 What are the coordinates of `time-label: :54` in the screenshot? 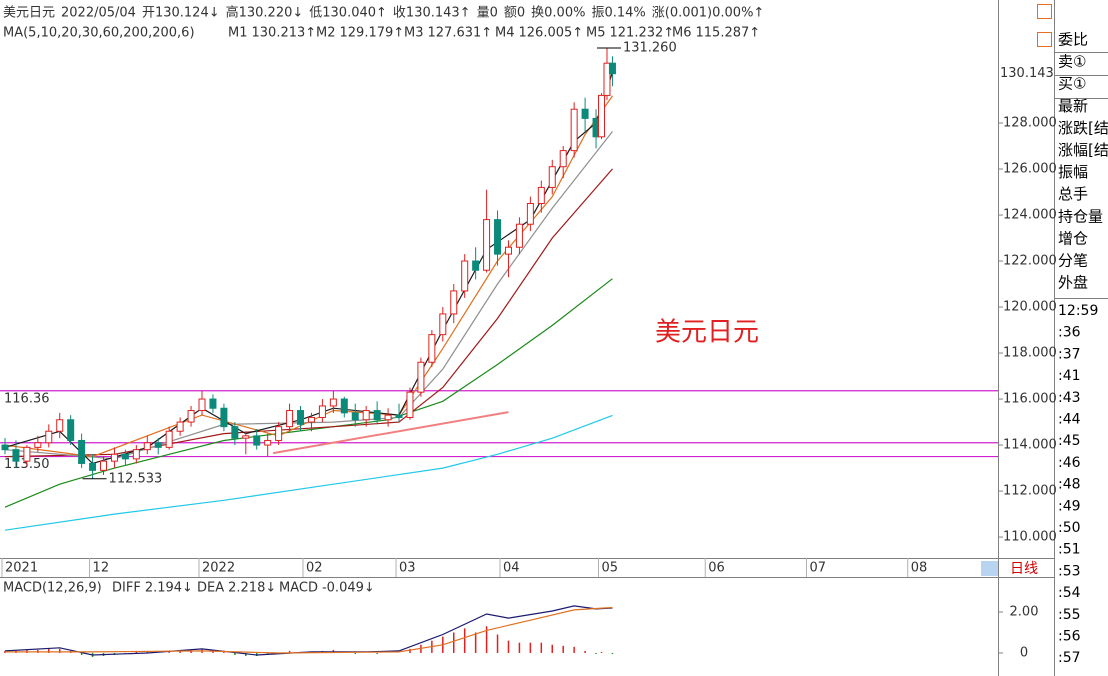 It's located at (1069, 593).